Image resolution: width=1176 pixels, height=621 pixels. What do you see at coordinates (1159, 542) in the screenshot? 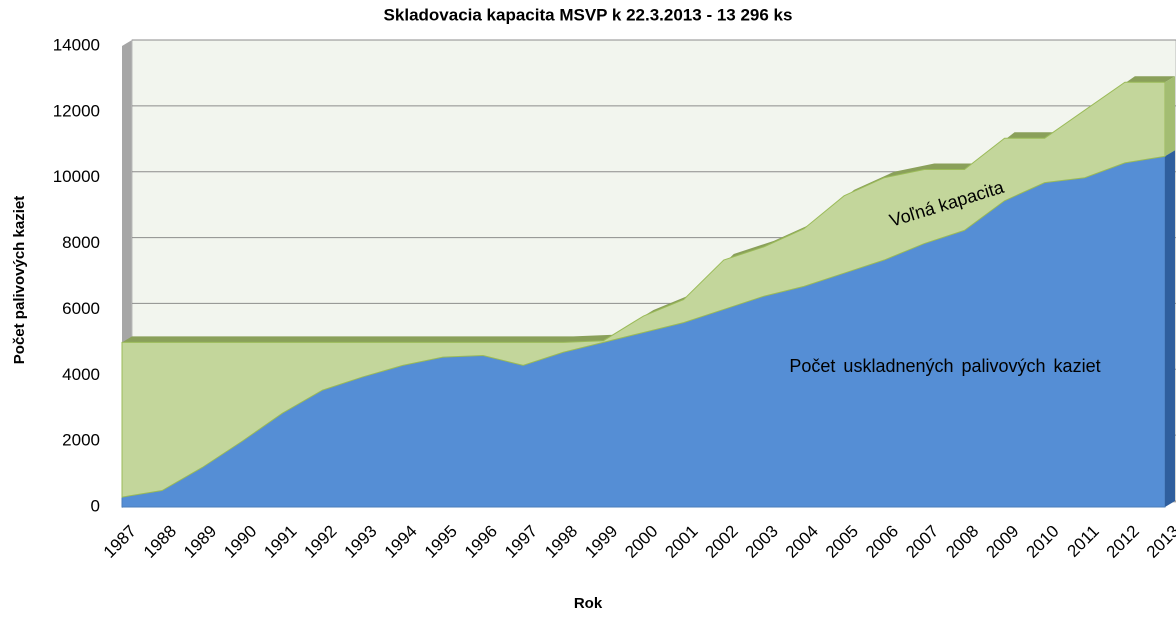
I see `x-tick-label: 2013` at bounding box center [1159, 542].